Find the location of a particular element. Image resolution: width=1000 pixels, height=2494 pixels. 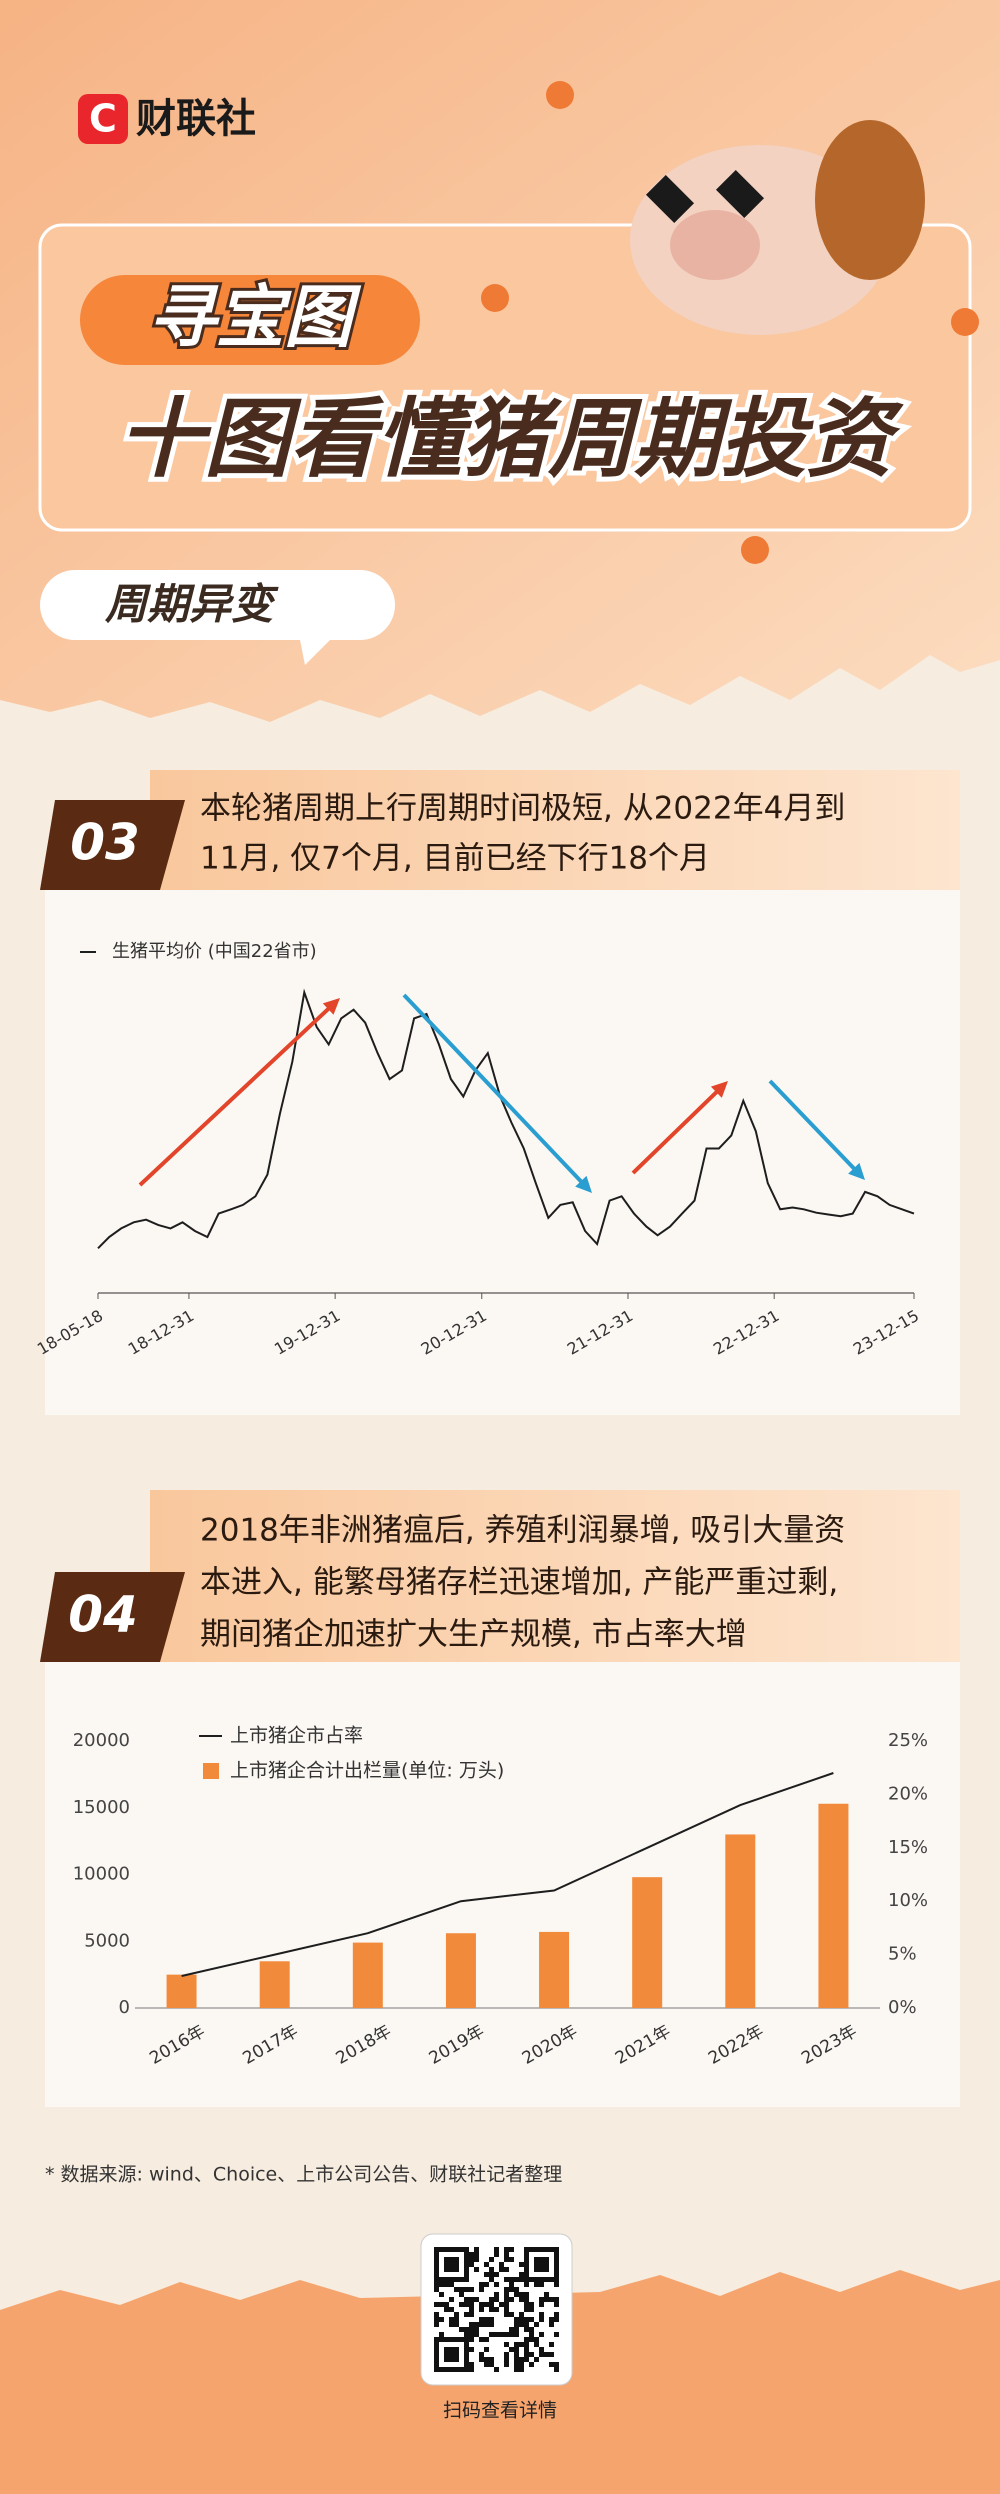

section-text: 本进入, 能繁母猪存栏迅速增加, 产能严重过剩, is located at coordinates (519, 1583).